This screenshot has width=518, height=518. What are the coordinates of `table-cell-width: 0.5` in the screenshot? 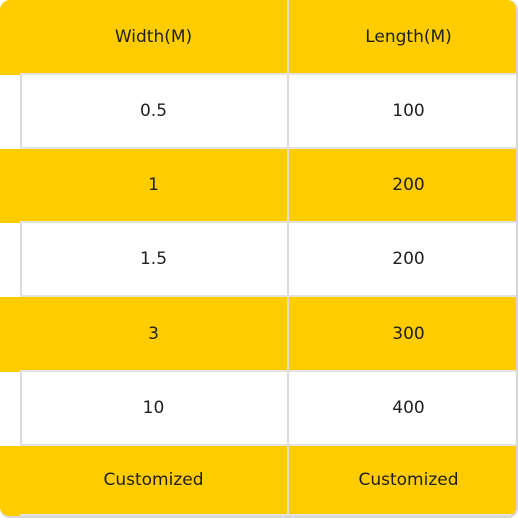 It's located at (144, 112).